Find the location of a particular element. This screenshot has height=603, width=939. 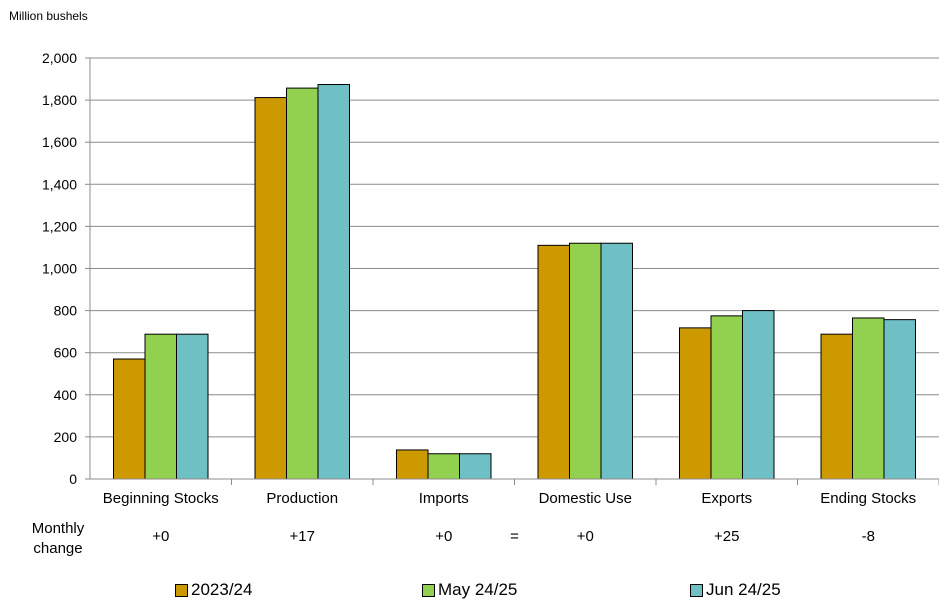

legend-item-jun-24-25: Jun 24/25 is located at coordinates (735, 590).